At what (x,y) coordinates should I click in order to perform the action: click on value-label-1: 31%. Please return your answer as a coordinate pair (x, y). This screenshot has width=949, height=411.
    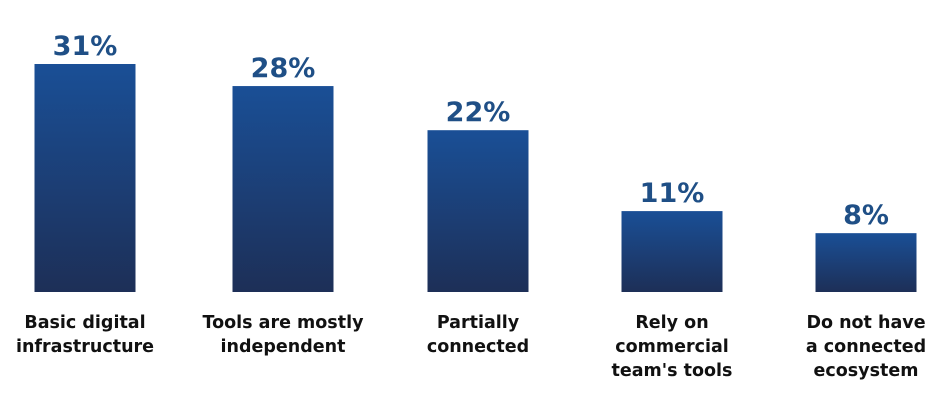
    Looking at the image, I should click on (85, 46).